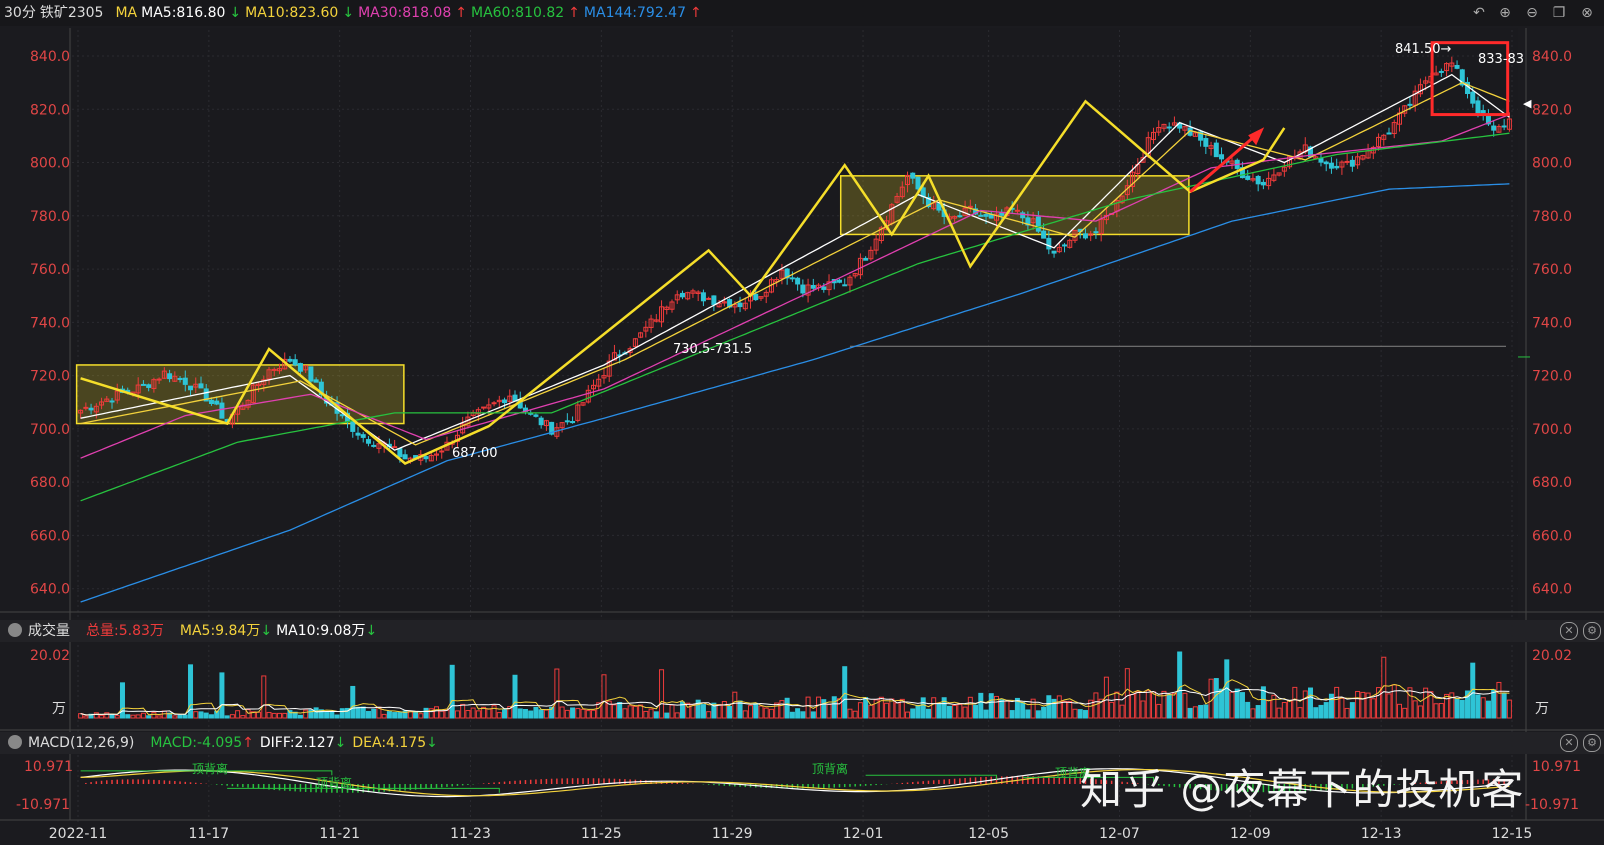  What do you see at coordinates (15, 630) in the screenshot?
I see `collapse-icon` at bounding box center [15, 630].